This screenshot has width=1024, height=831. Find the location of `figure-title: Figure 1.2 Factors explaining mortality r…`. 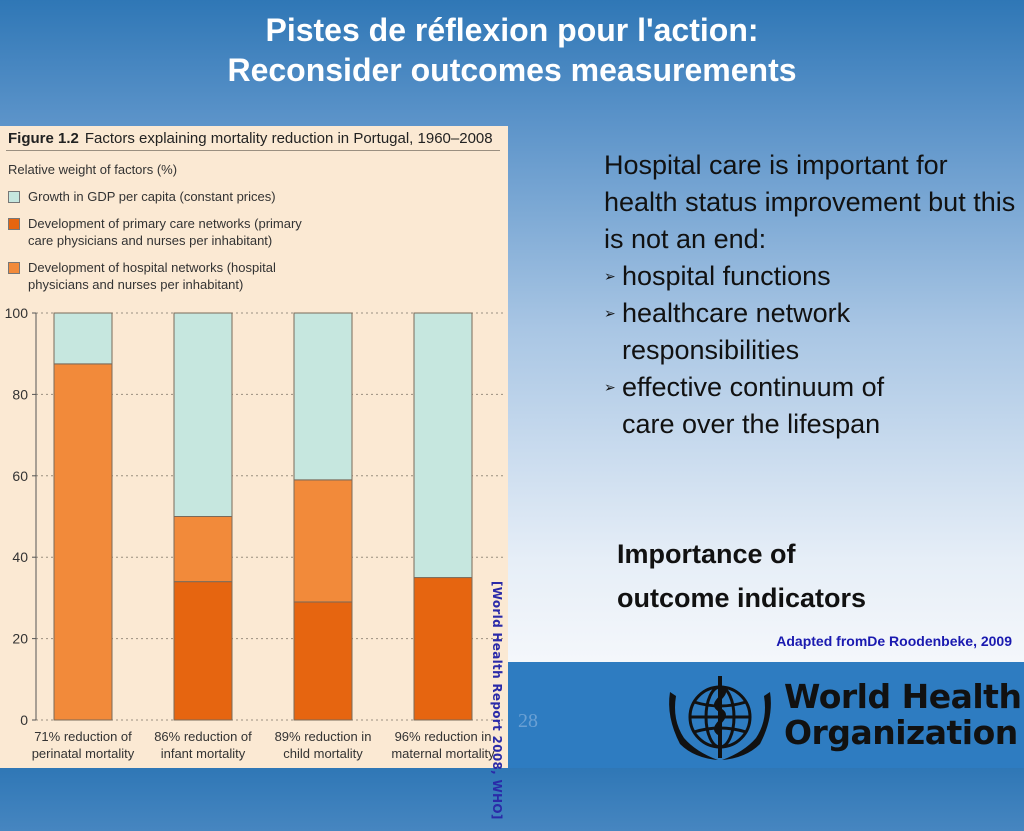

figure-title: Figure 1.2 Factors explaining mortality r… is located at coordinates (250, 138).